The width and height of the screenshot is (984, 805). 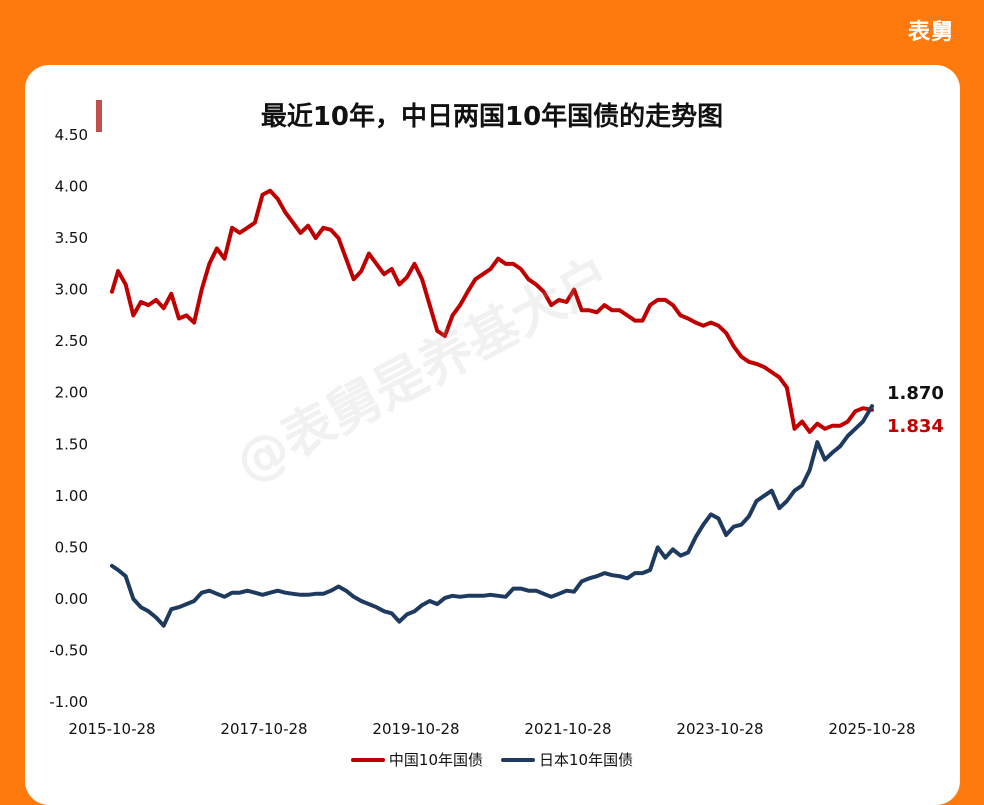 What do you see at coordinates (567, 729) in the screenshot?
I see `x-tick-label: 2021-10-28` at bounding box center [567, 729].